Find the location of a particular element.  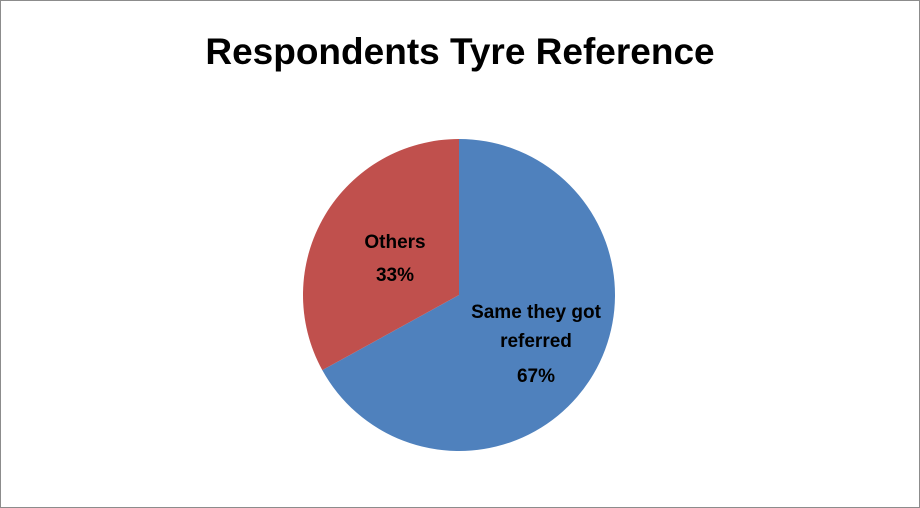

slice-label-line: referred is located at coordinates (536, 341).